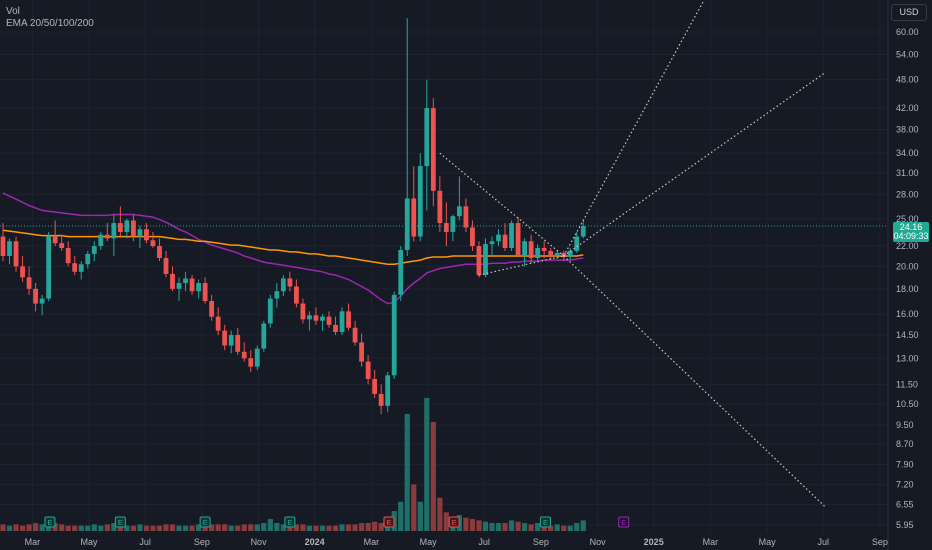 Image resolution: width=932 pixels, height=550 pixels. Describe the element at coordinates (33, 542) in the screenshot. I see `time-tick-label: Mar` at that location.